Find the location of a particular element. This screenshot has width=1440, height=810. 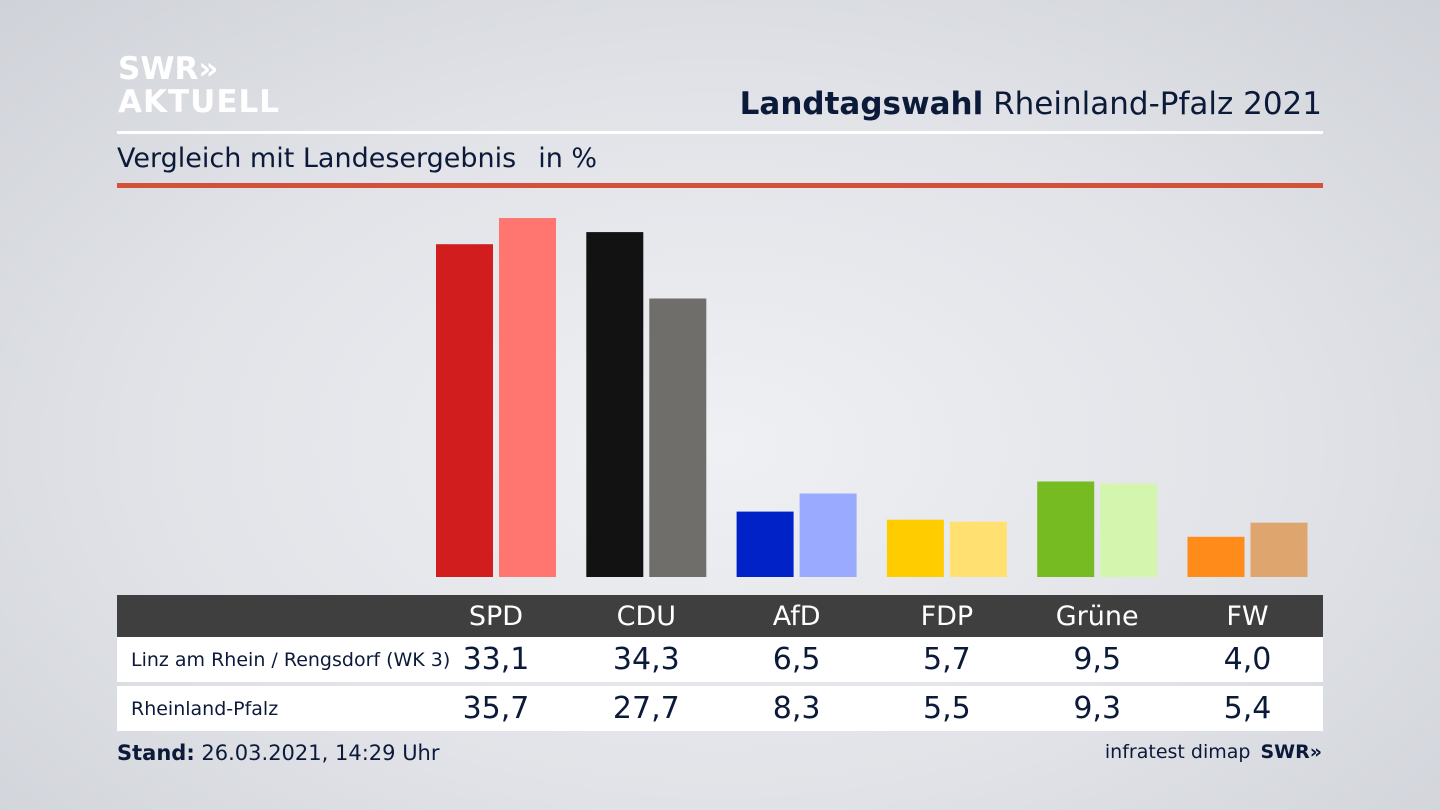

value-cell: 5,7 is located at coordinates (947, 659).